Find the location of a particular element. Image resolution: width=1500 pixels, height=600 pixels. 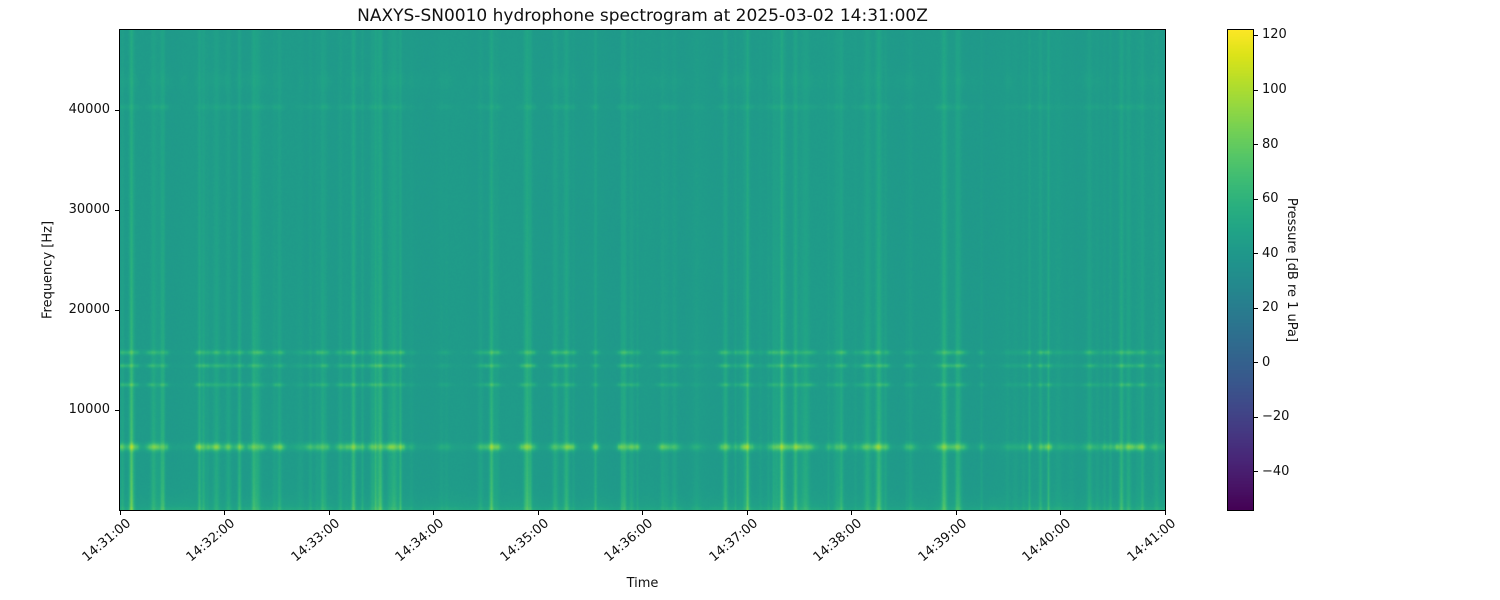

colorbar-tick-label: 60 is located at coordinates (1270, 199).